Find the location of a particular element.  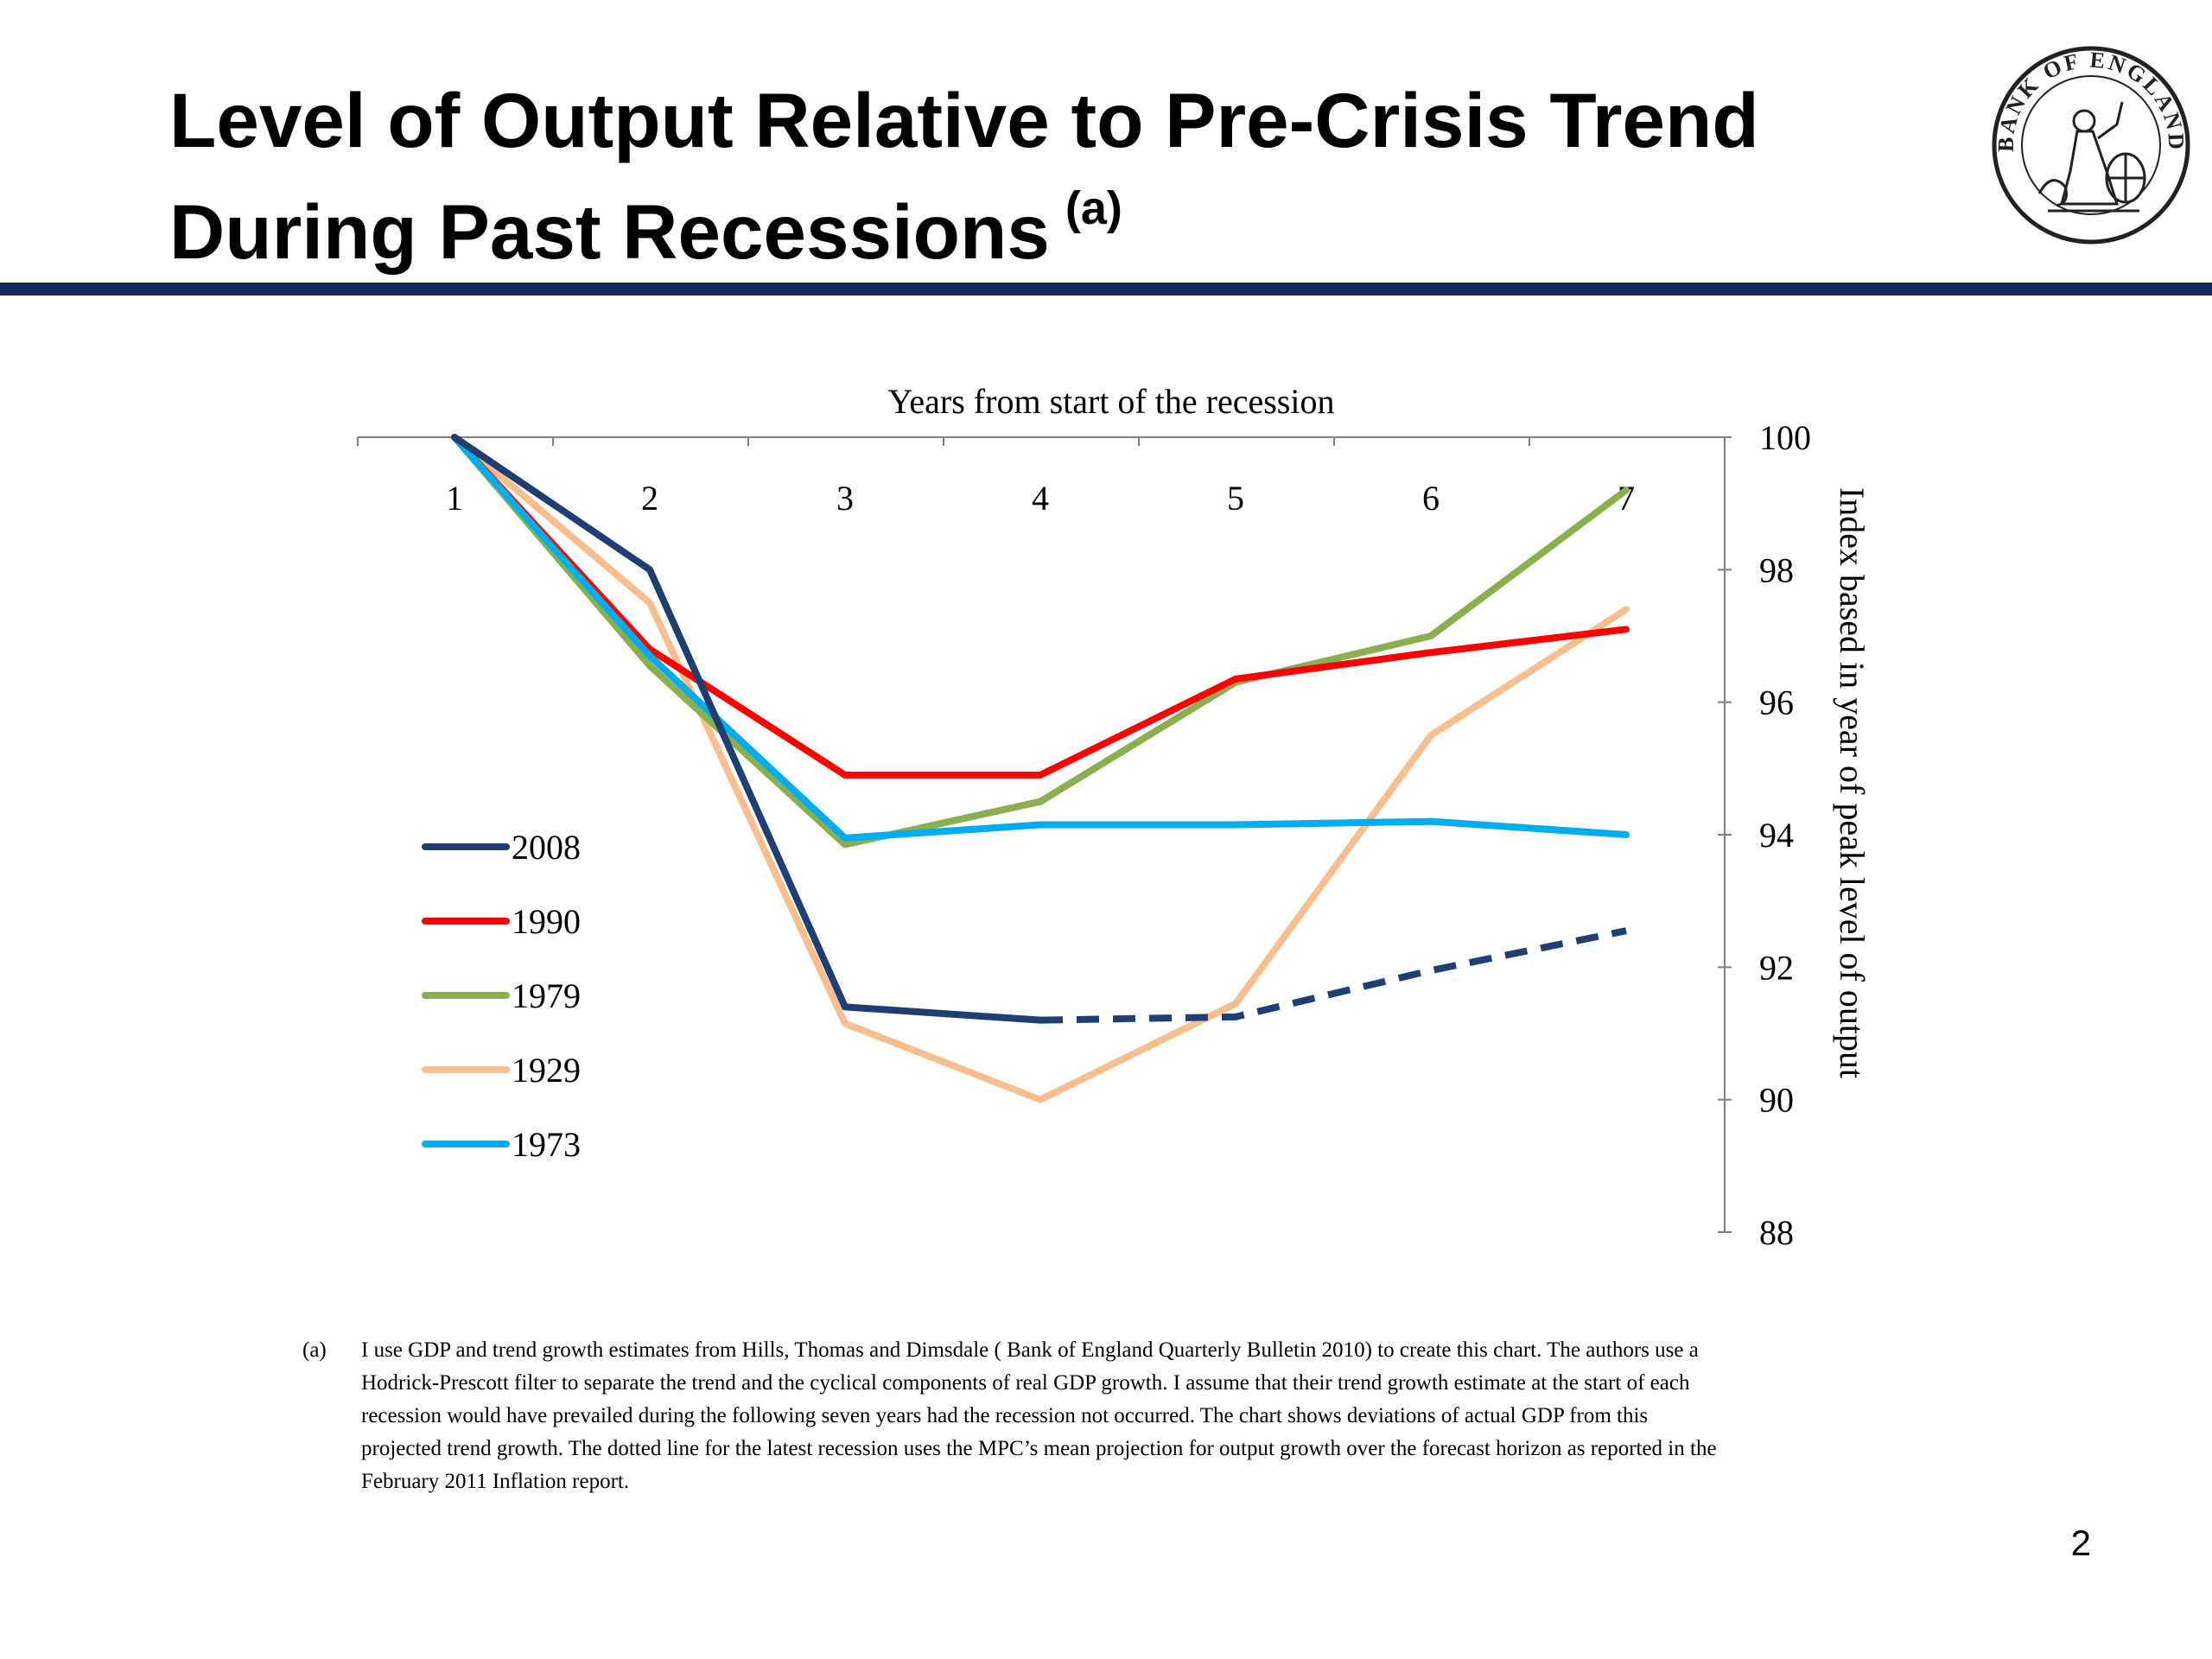

y-tick-label: 88 is located at coordinates (1776, 1232).